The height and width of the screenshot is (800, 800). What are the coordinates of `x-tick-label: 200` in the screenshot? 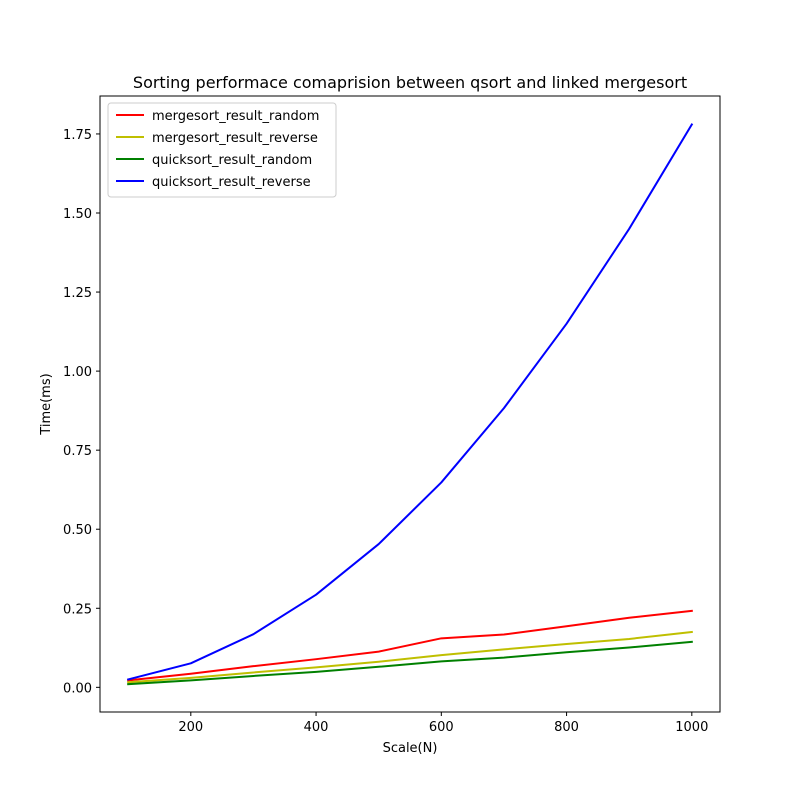 It's located at (190, 727).